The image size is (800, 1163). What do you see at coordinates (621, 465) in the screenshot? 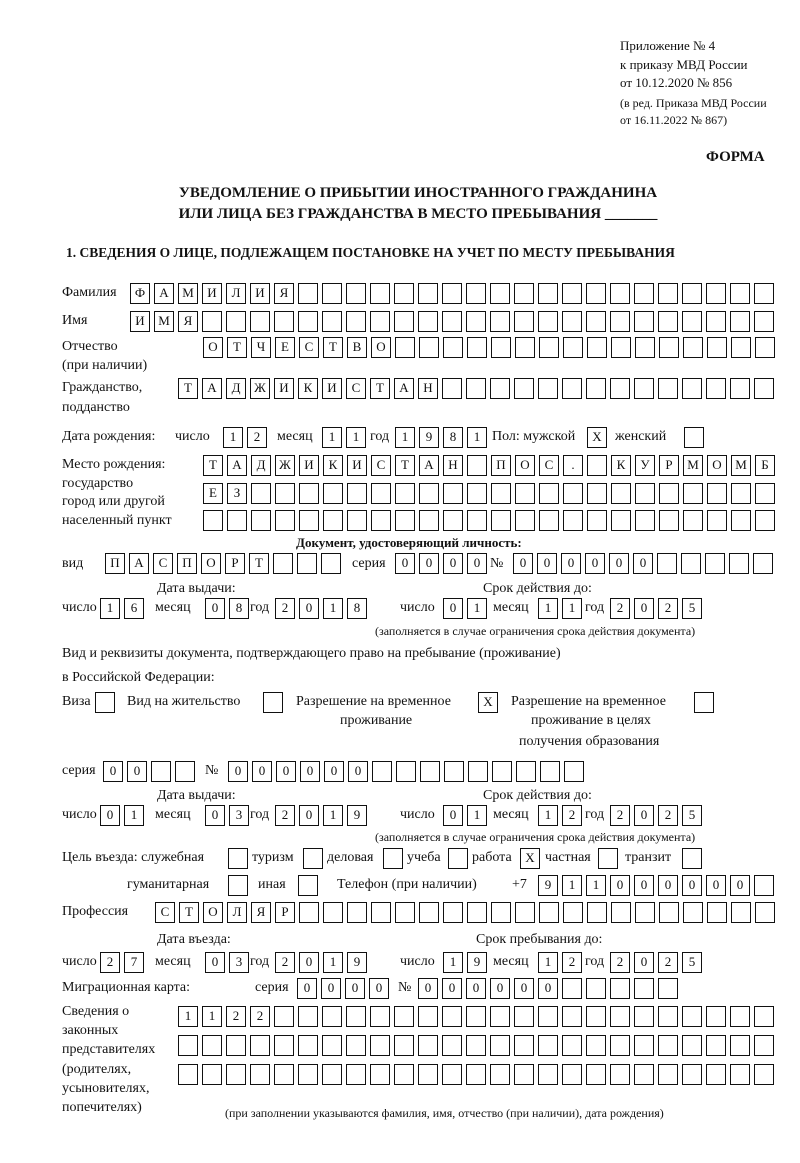
I see `char-box: К` at bounding box center [621, 465].